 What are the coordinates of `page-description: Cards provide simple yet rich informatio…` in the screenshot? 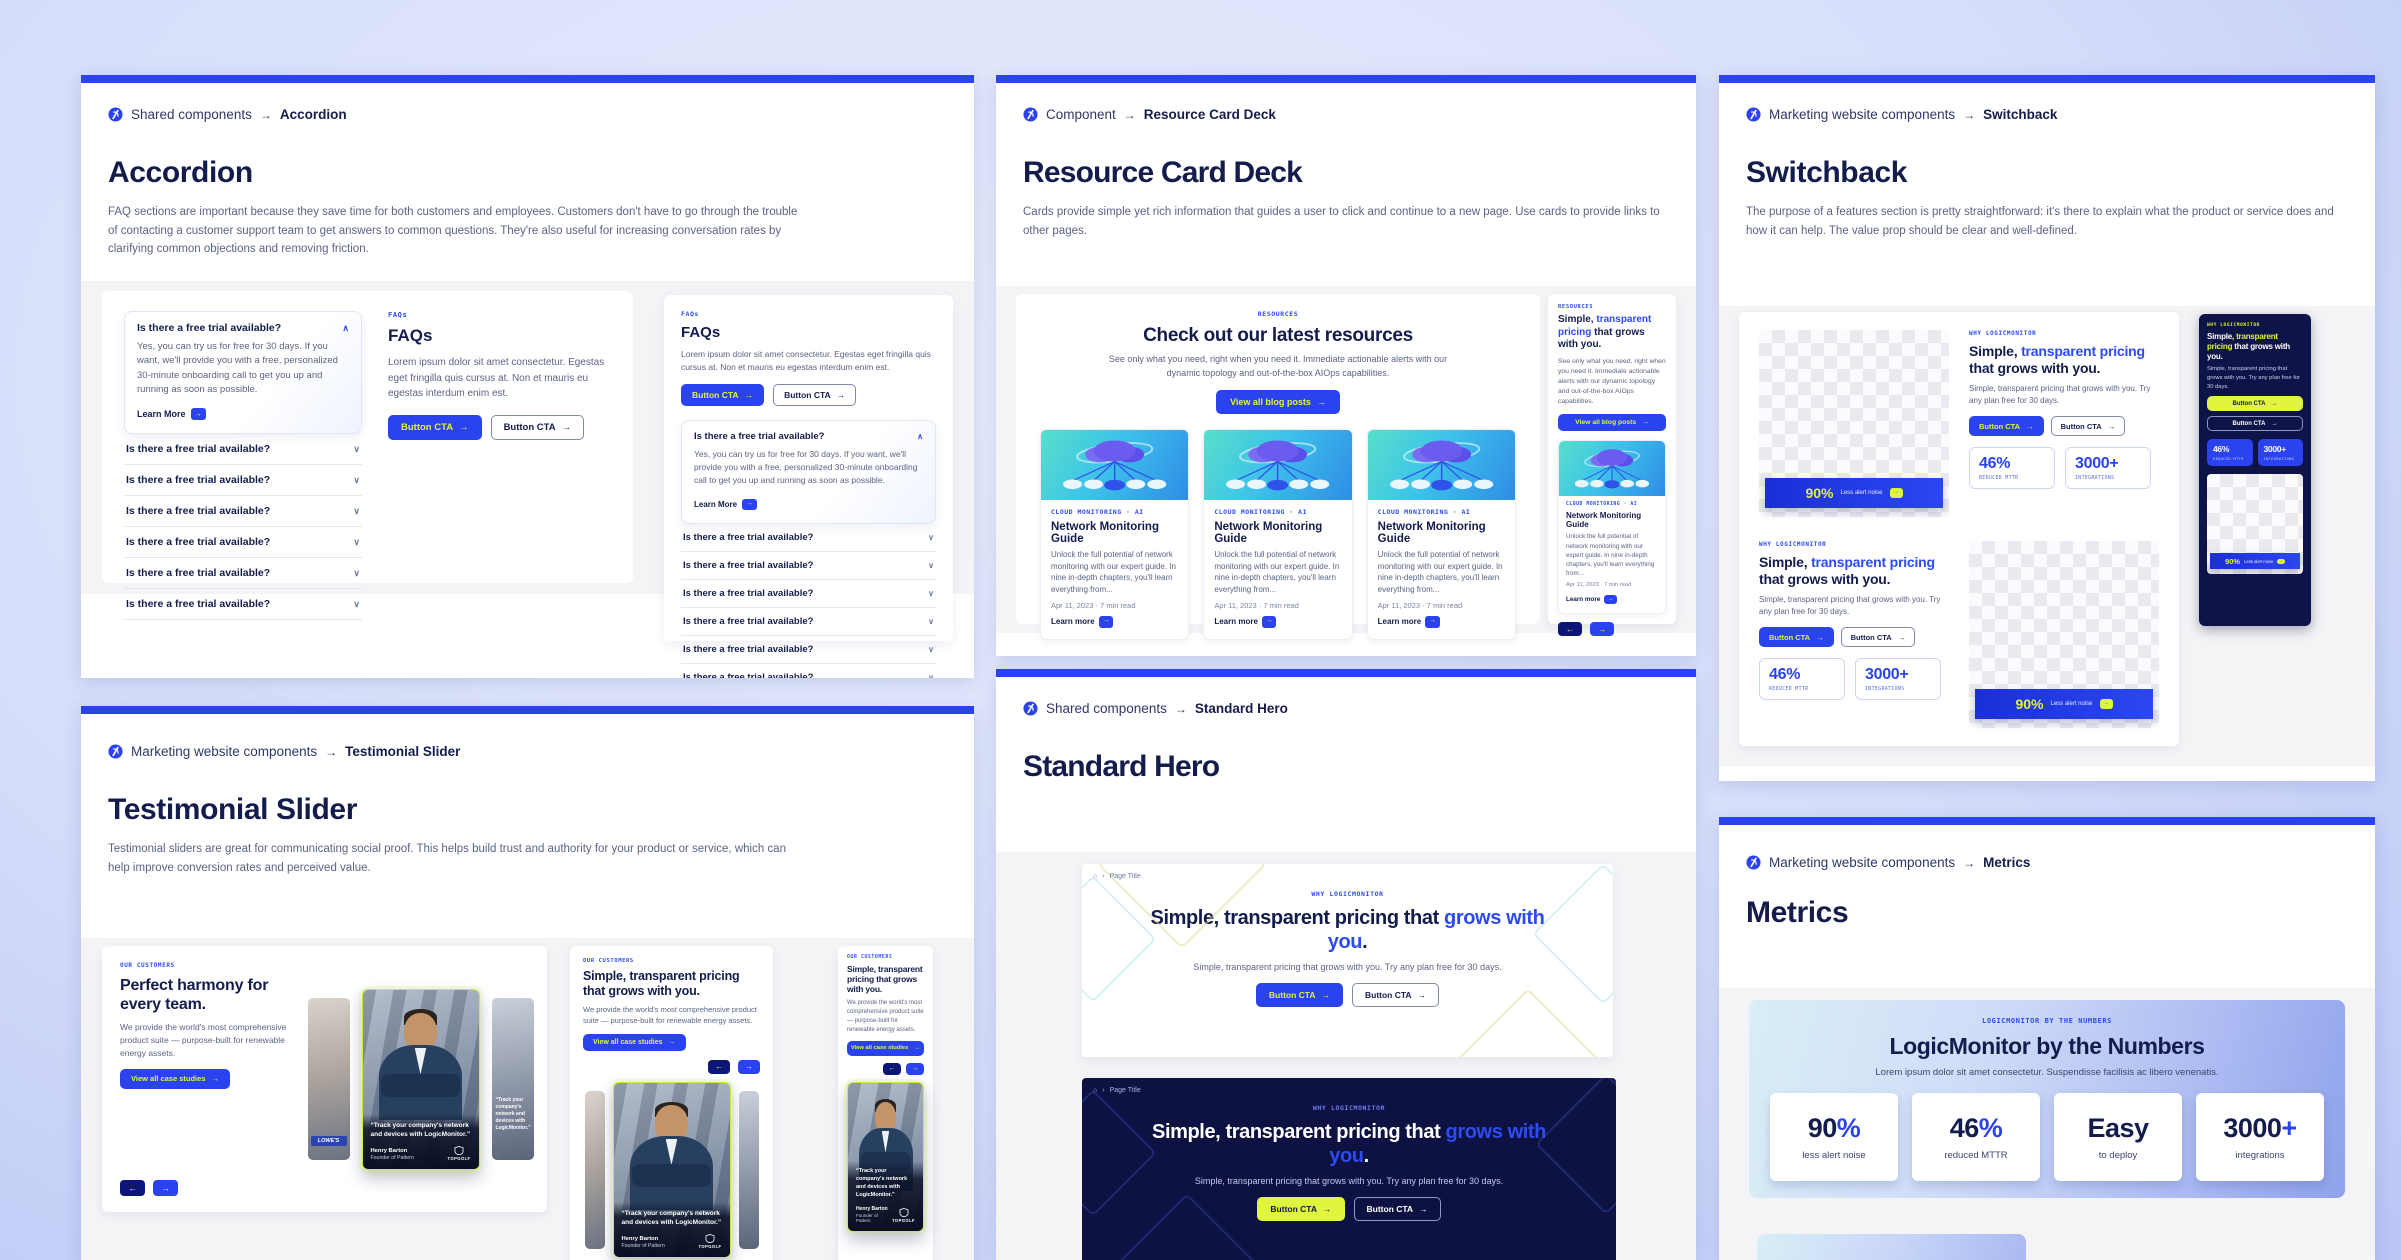 It's located at (1341, 221).